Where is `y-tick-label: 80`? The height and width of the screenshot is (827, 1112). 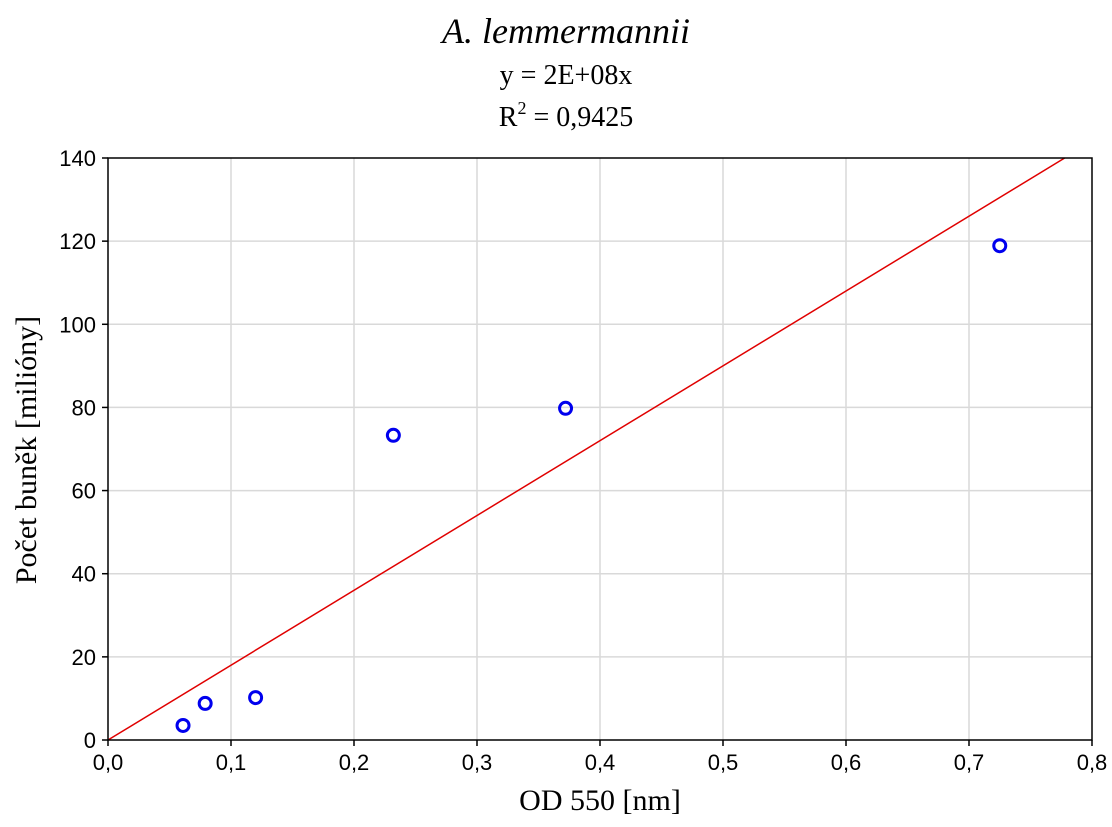
y-tick-label: 80 is located at coordinates (84, 407).